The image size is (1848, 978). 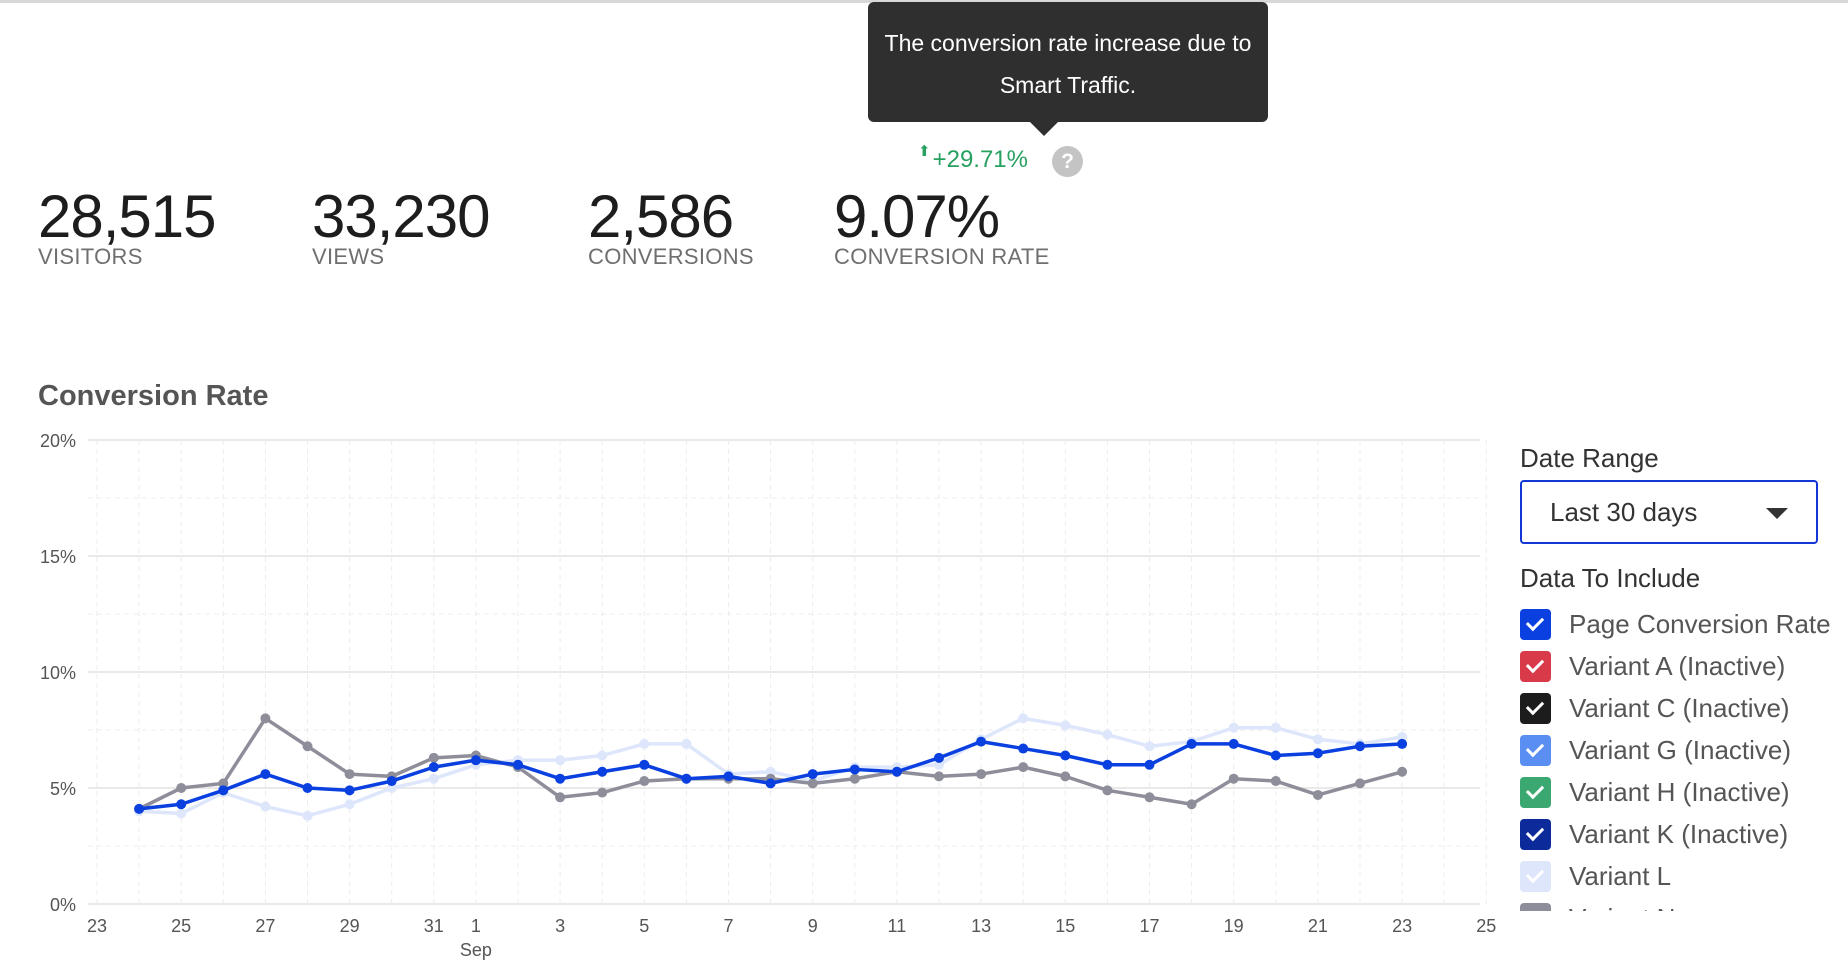 What do you see at coordinates (924, 1) in the screenshot?
I see `top-divider` at bounding box center [924, 1].